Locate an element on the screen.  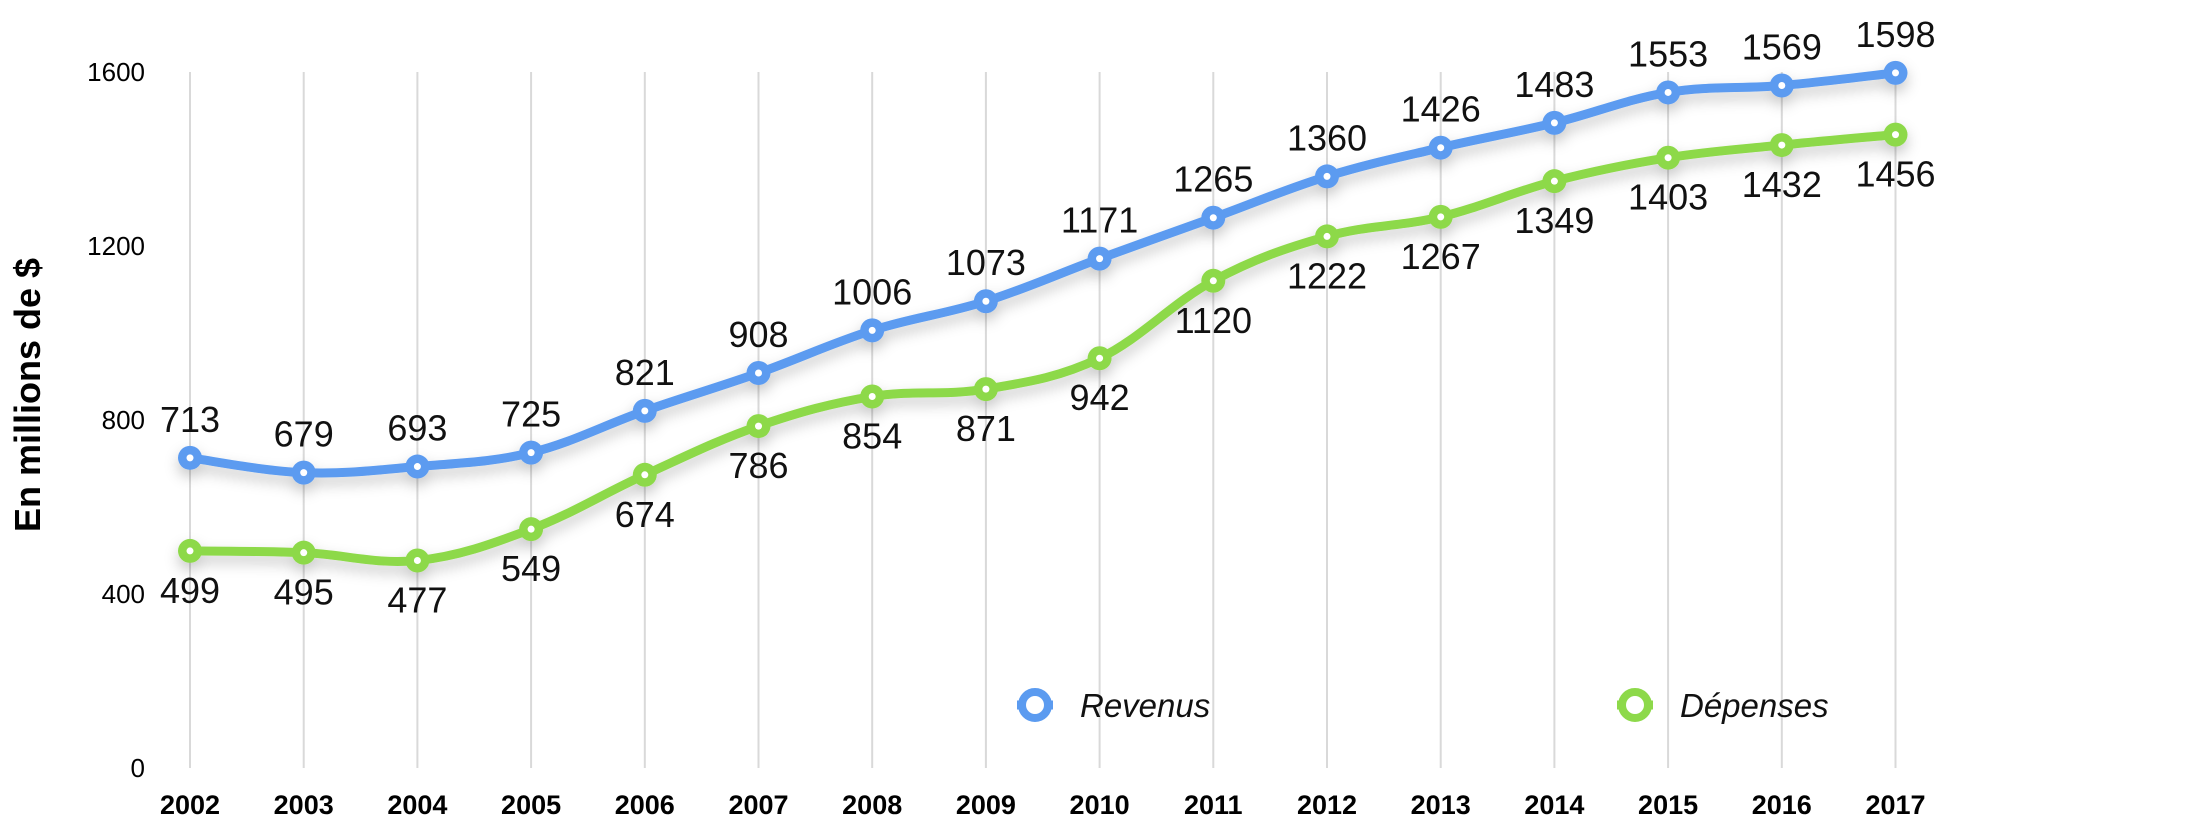
data-label: 713 is located at coordinates (190, 419).